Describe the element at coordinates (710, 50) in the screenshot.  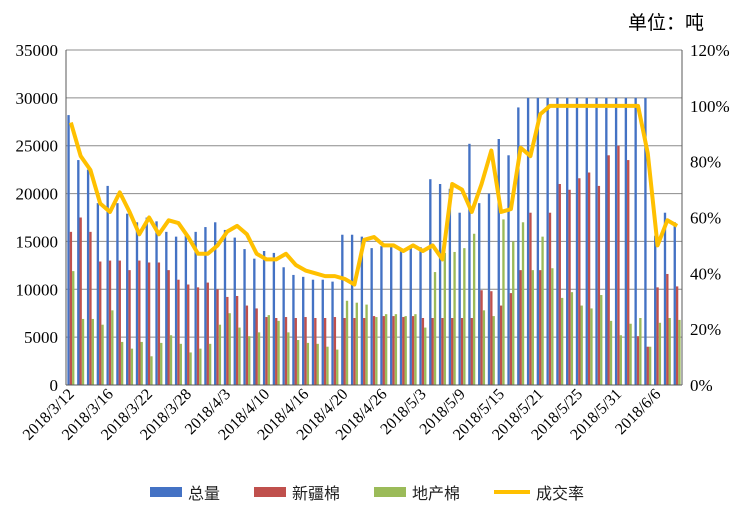
I see `y-right-tick-label: 120%` at that location.